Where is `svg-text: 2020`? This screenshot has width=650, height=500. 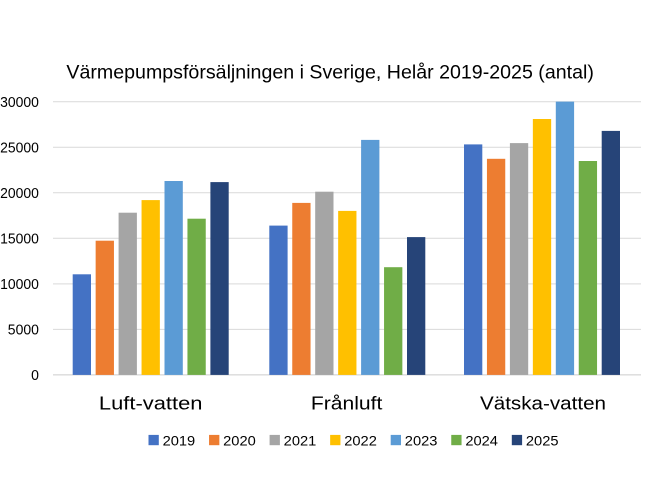 svg-text: 2020 is located at coordinates (239, 441).